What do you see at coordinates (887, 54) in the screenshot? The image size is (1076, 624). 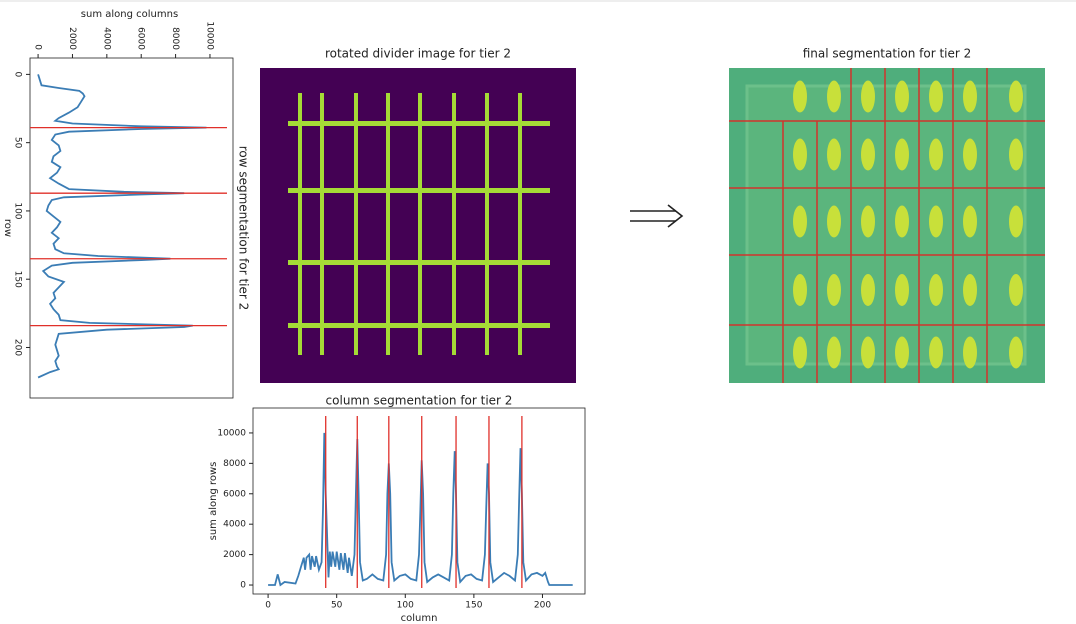 I see `image-title: final segmentation for tier 2` at bounding box center [887, 54].